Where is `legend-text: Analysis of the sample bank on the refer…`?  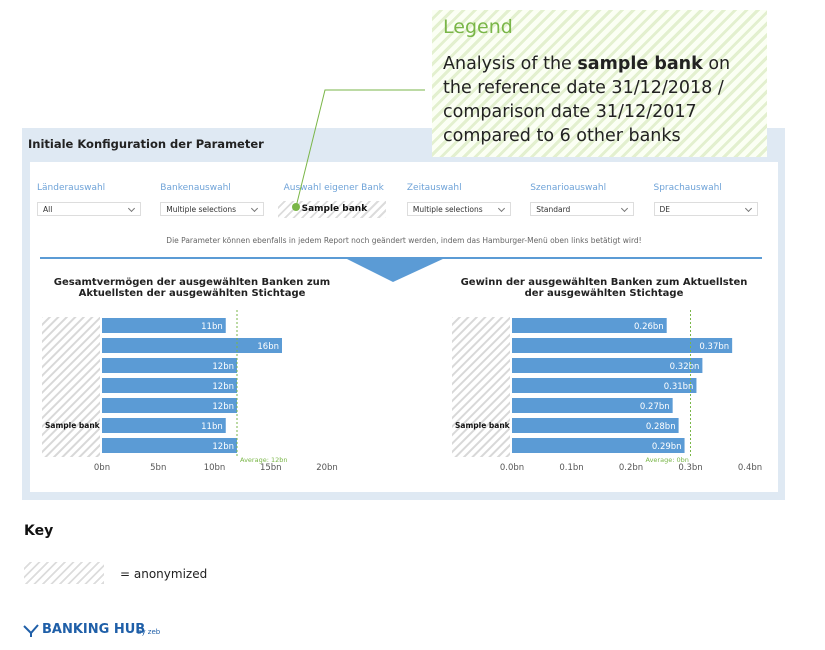
legend-text: Analysis of the sample bank on the refer… is located at coordinates (602, 100).